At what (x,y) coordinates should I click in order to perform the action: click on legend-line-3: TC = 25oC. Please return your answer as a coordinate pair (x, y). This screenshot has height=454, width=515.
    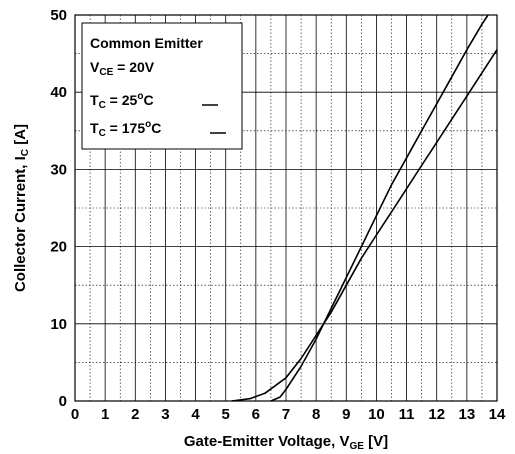
    Looking at the image, I should click on (122, 101).